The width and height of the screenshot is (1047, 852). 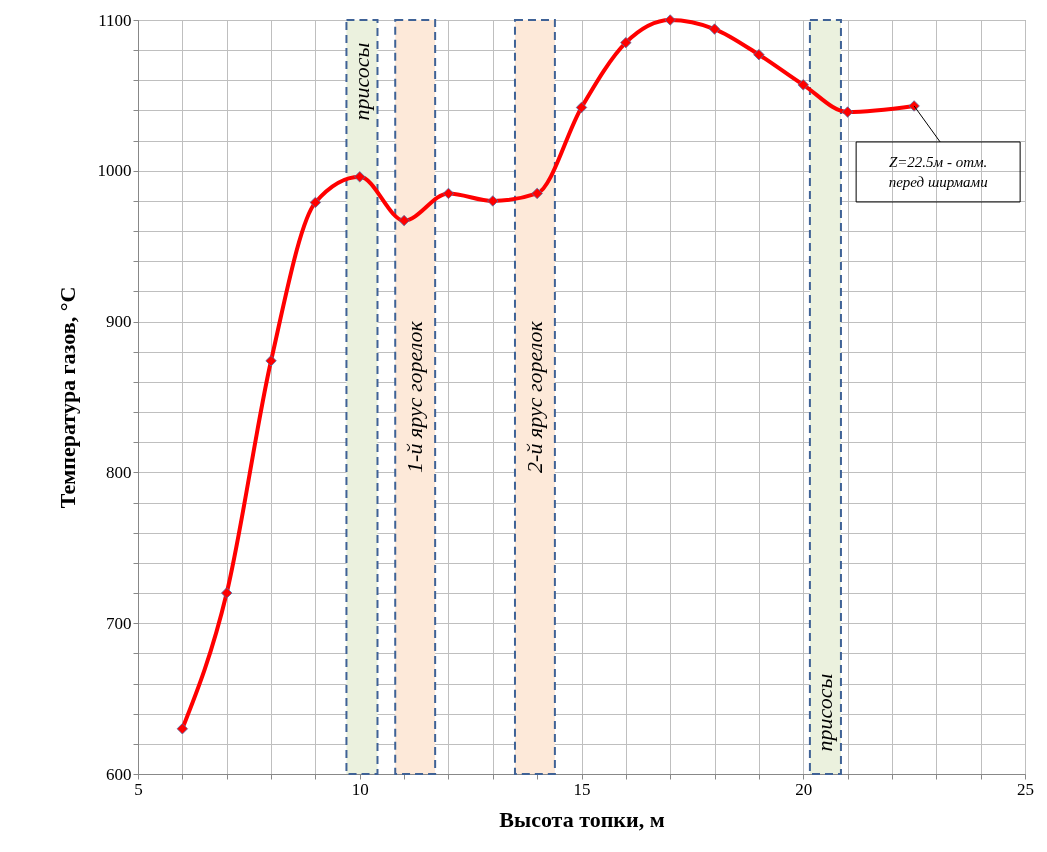 I want to click on x-tick-label: 20, so click(x=804, y=789).